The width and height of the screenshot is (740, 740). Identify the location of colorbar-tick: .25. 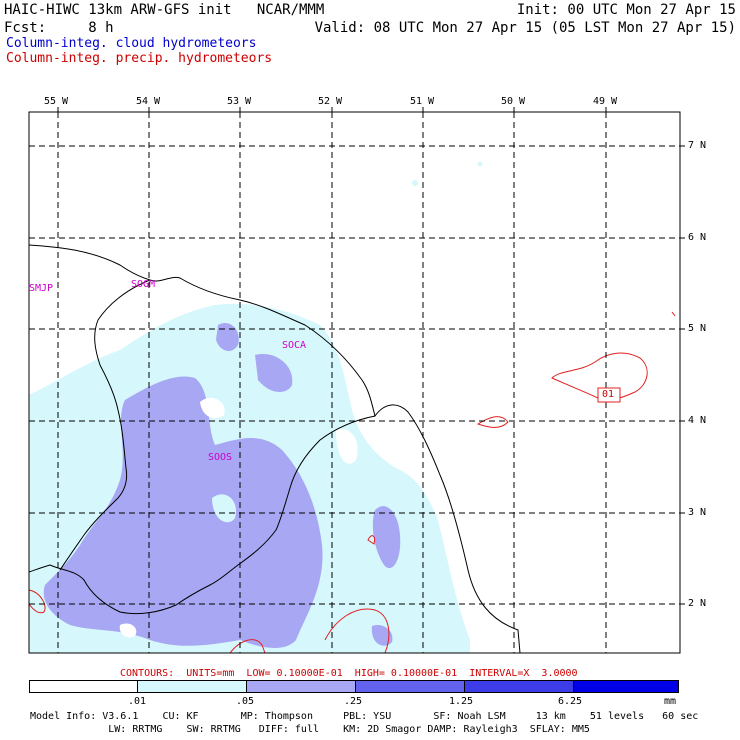
(353, 701).